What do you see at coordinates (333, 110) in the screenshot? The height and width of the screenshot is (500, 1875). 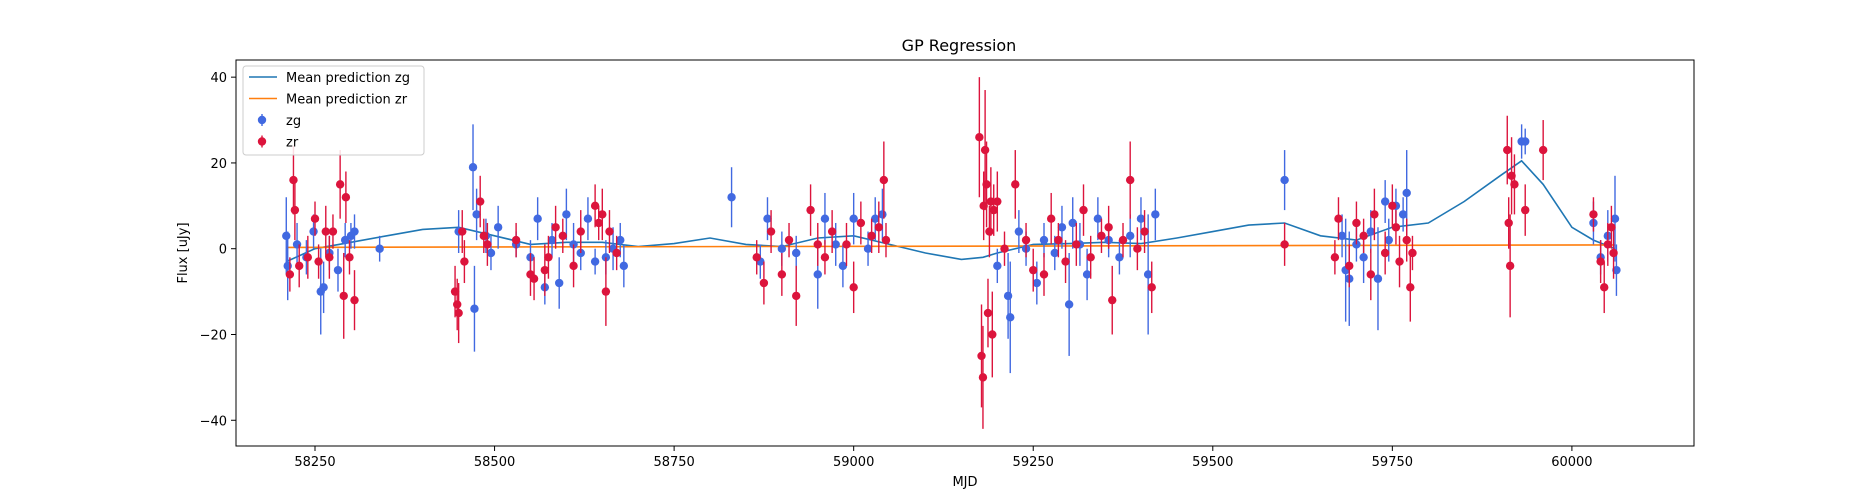 I see `legend: Mean prediction zg Mean prediction zr zg zr` at bounding box center [333, 110].